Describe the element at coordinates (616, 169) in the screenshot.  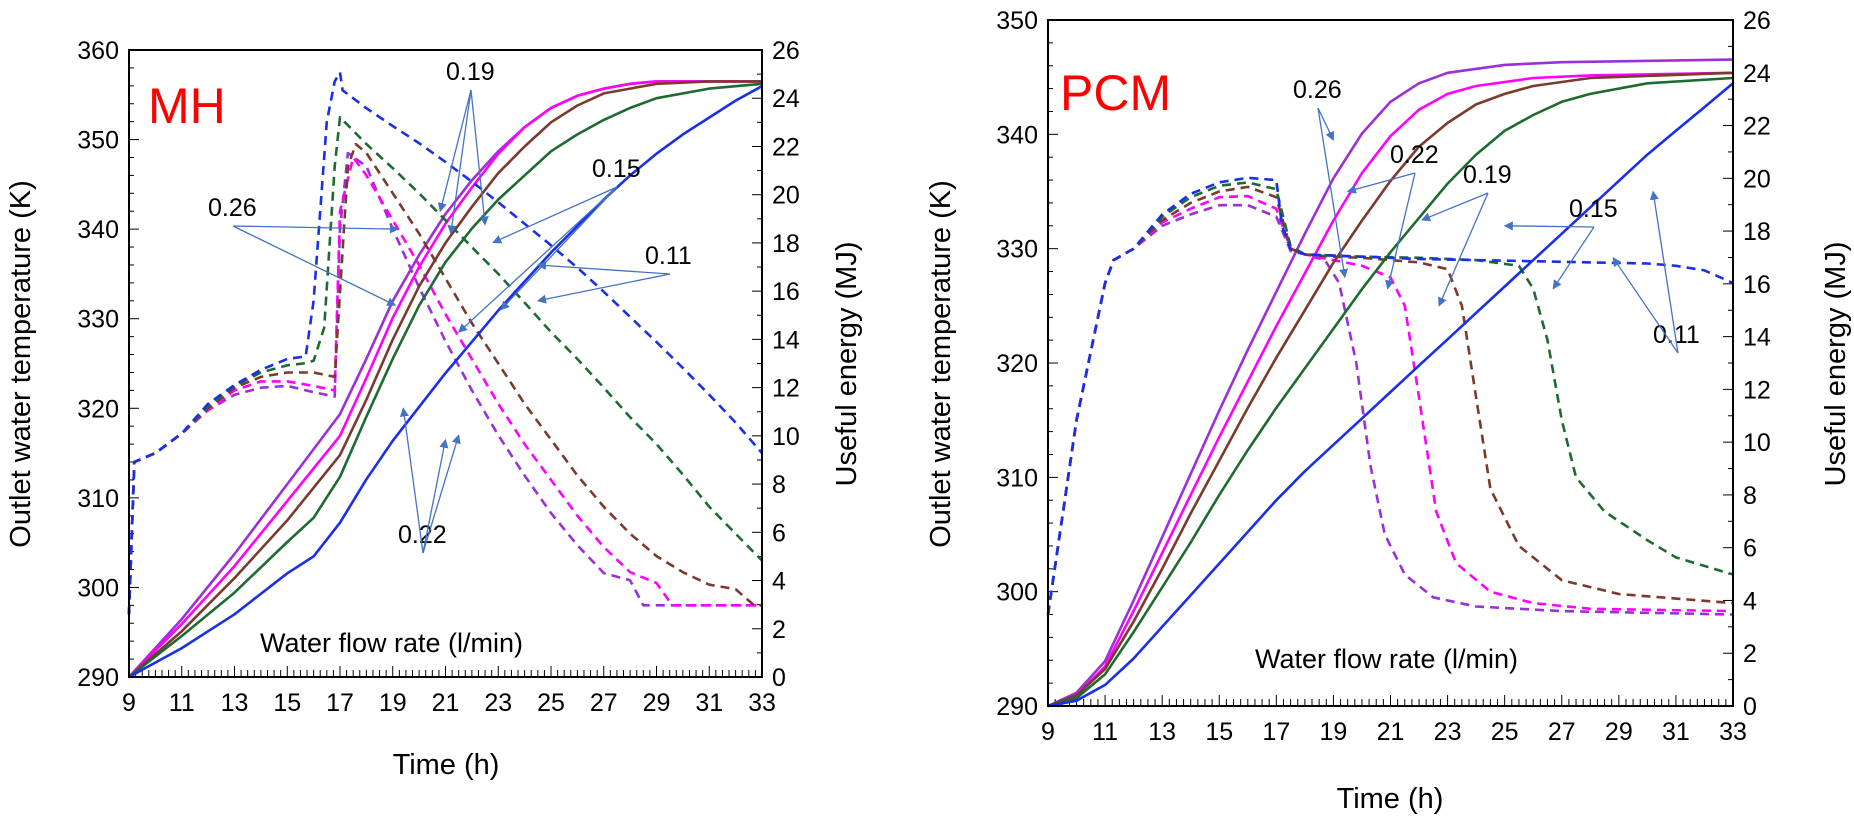
I see `panel-mh-annotation-0.15: 0.15` at that location.